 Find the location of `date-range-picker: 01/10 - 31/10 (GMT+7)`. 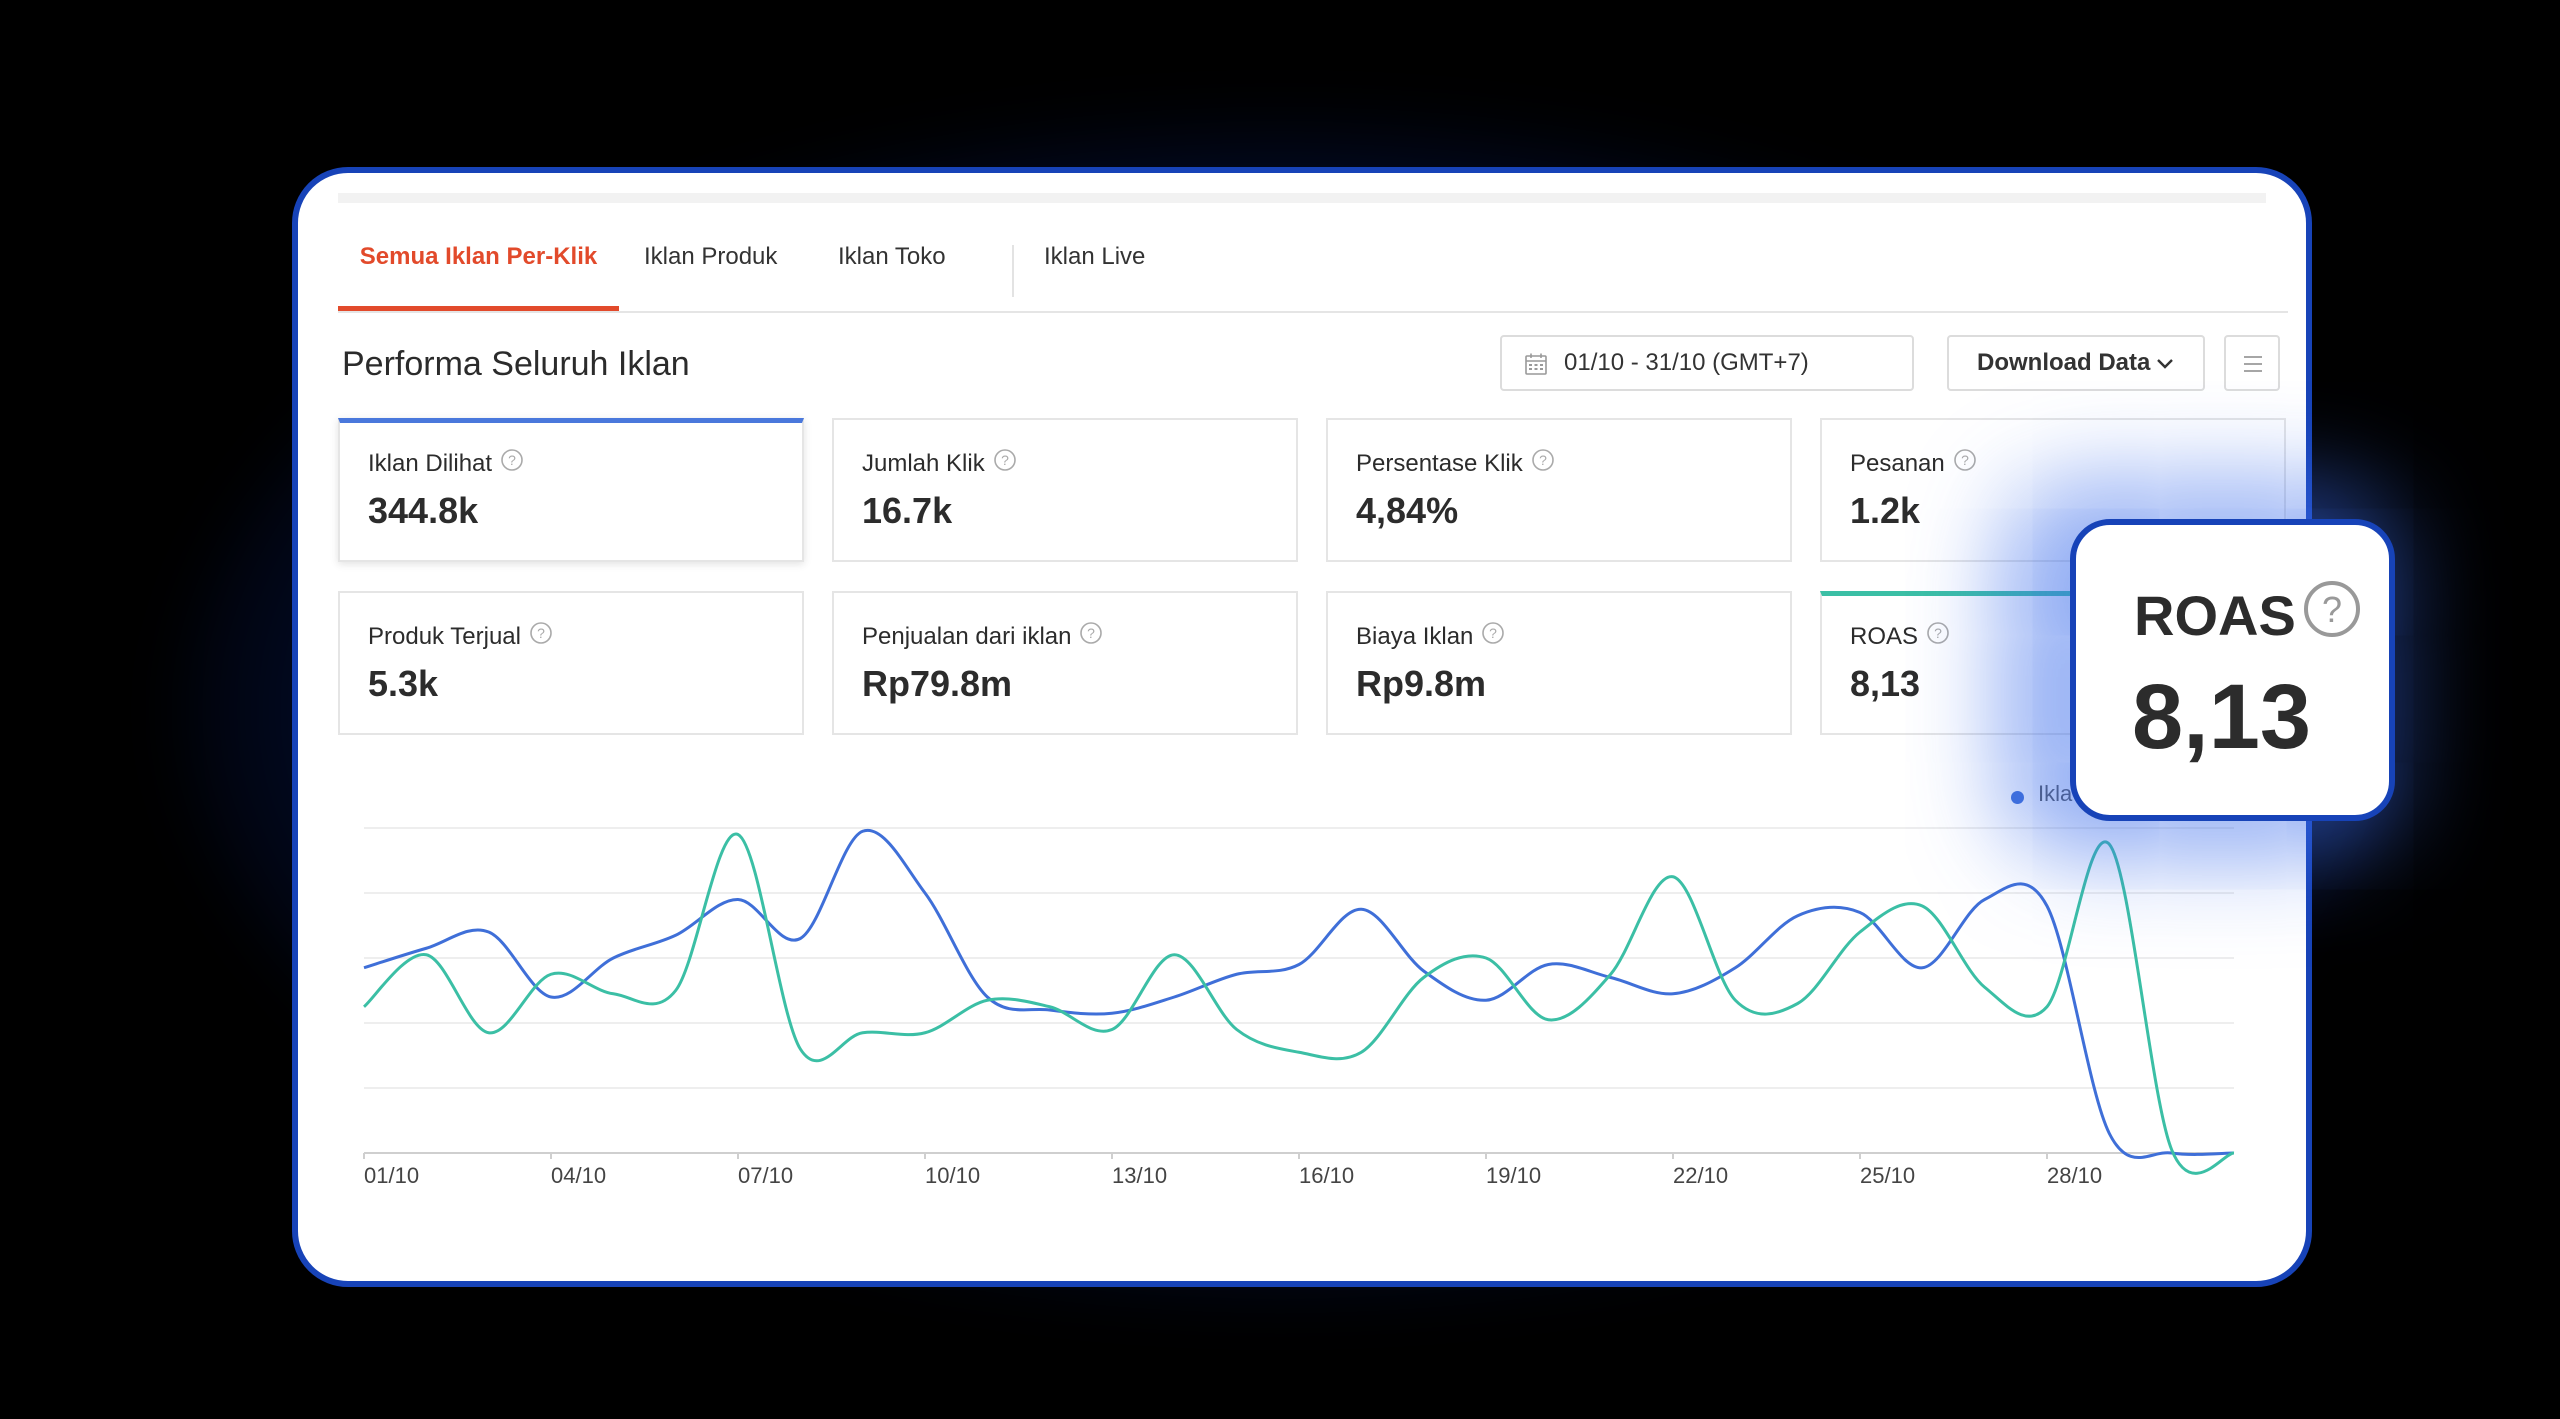

date-range-picker: 01/10 - 31/10 (GMT+7) is located at coordinates (1707, 363).